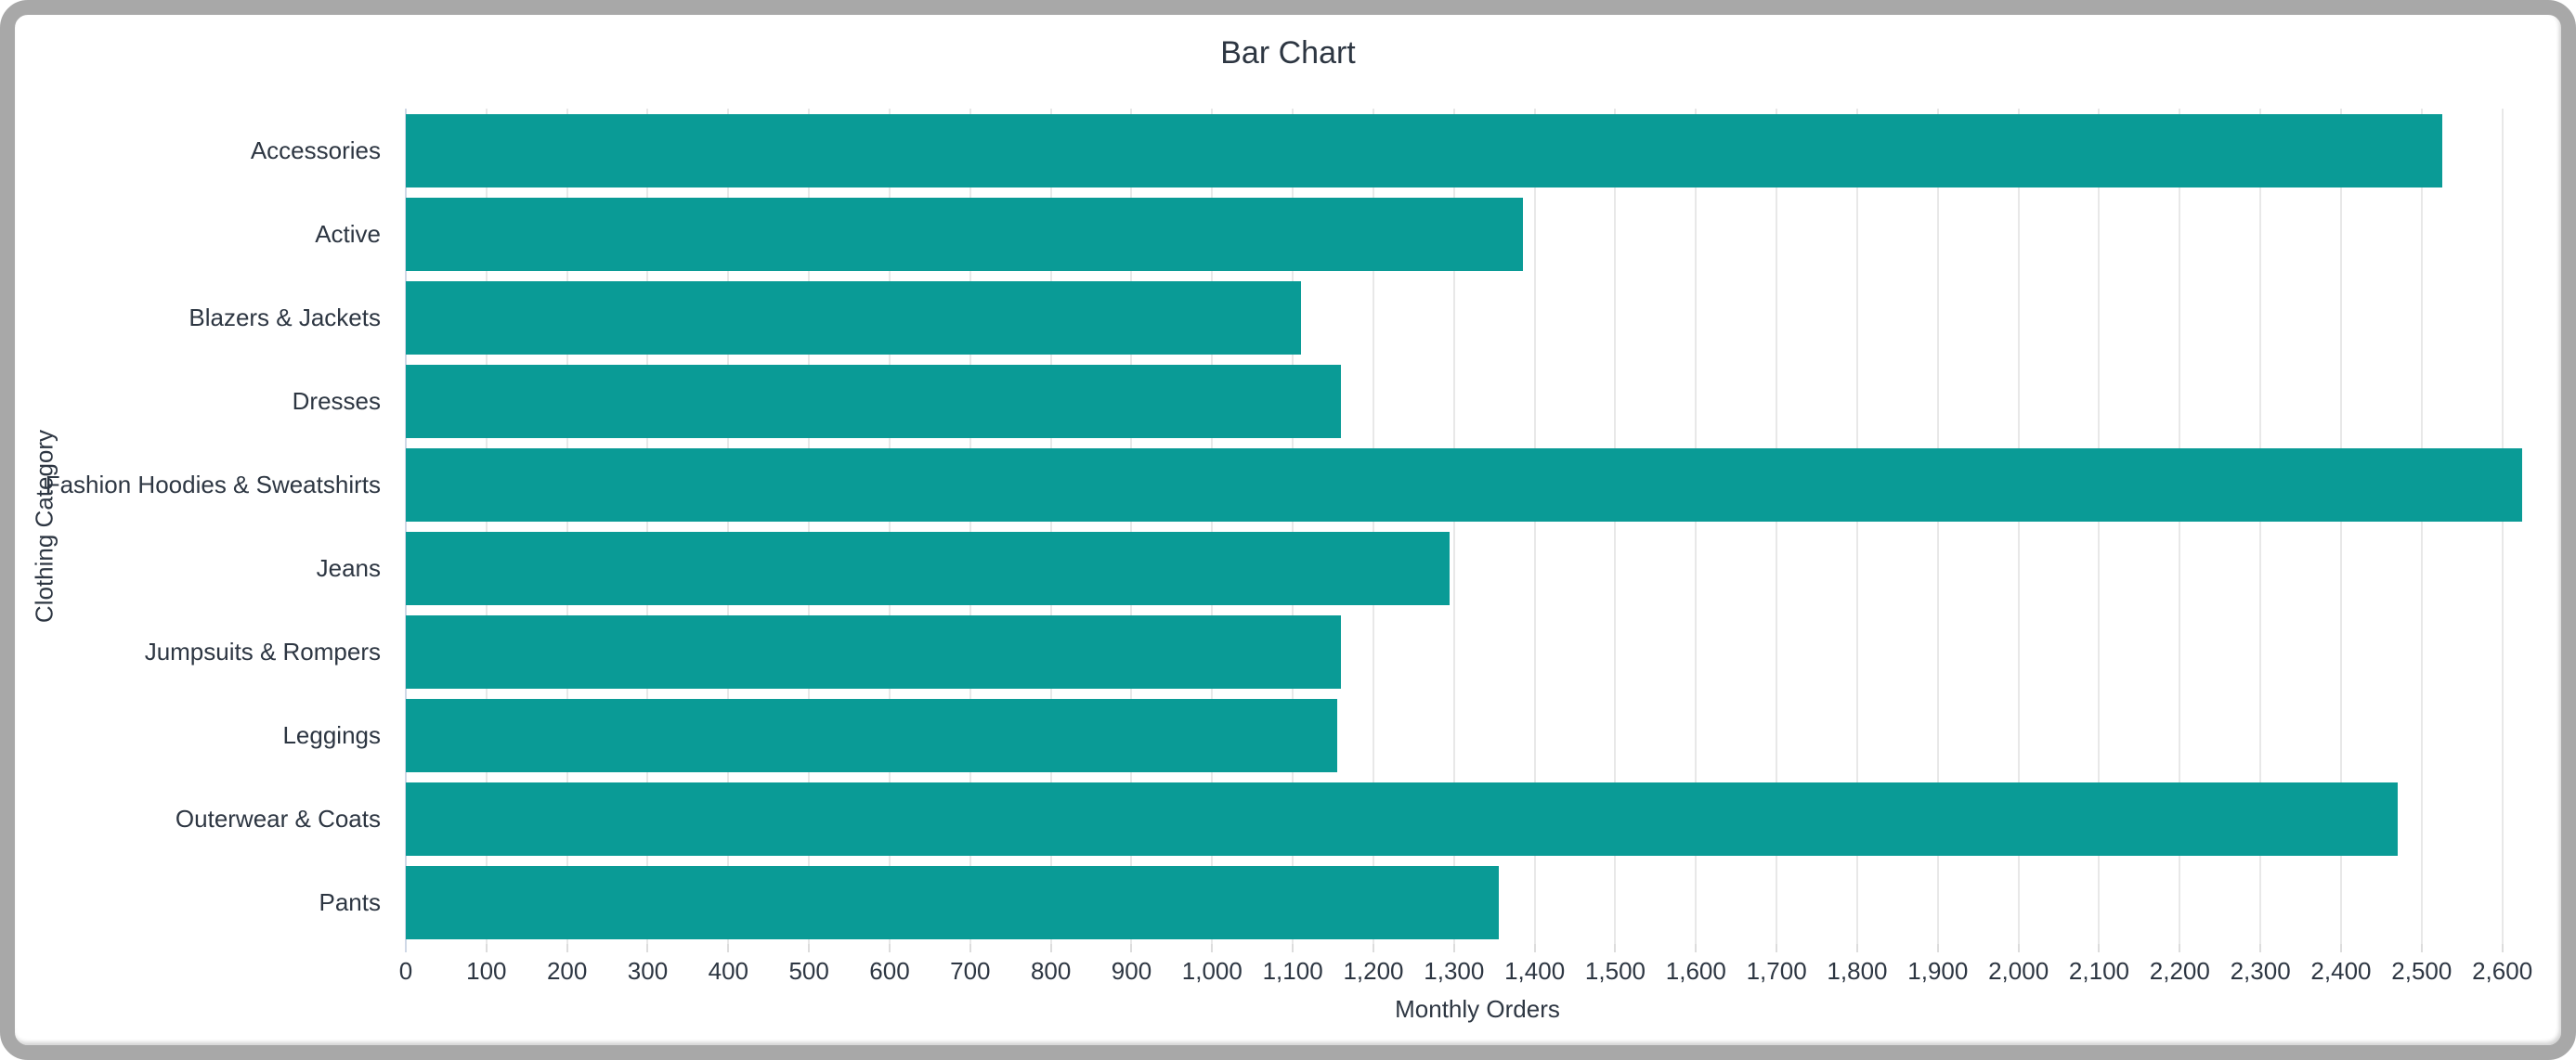  Describe the element at coordinates (874, 401) in the screenshot. I see `bar-dresses` at that location.